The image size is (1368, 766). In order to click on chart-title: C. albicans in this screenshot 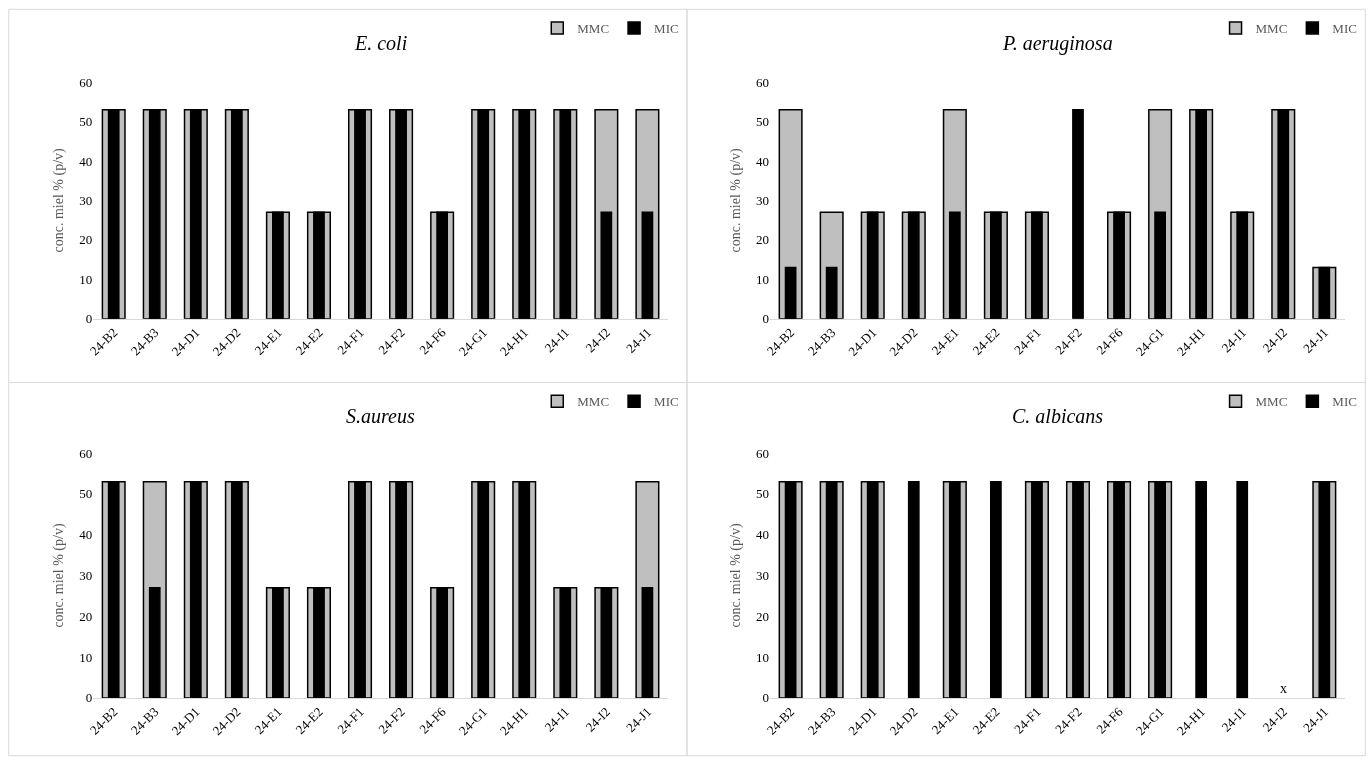, I will do `click(1058, 416)`.